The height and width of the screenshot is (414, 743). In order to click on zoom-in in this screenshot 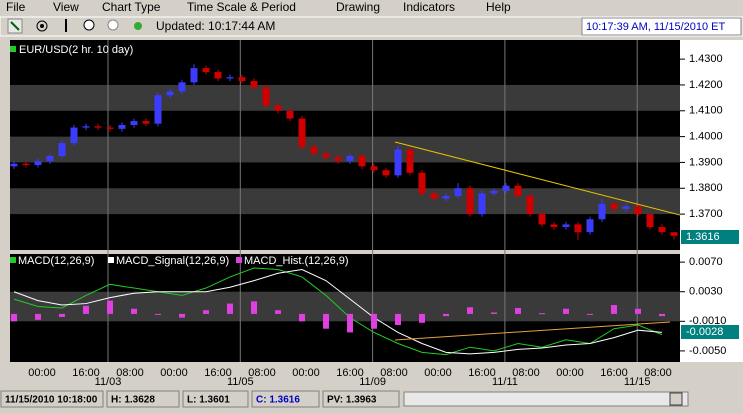, I will do `click(89, 25)`.